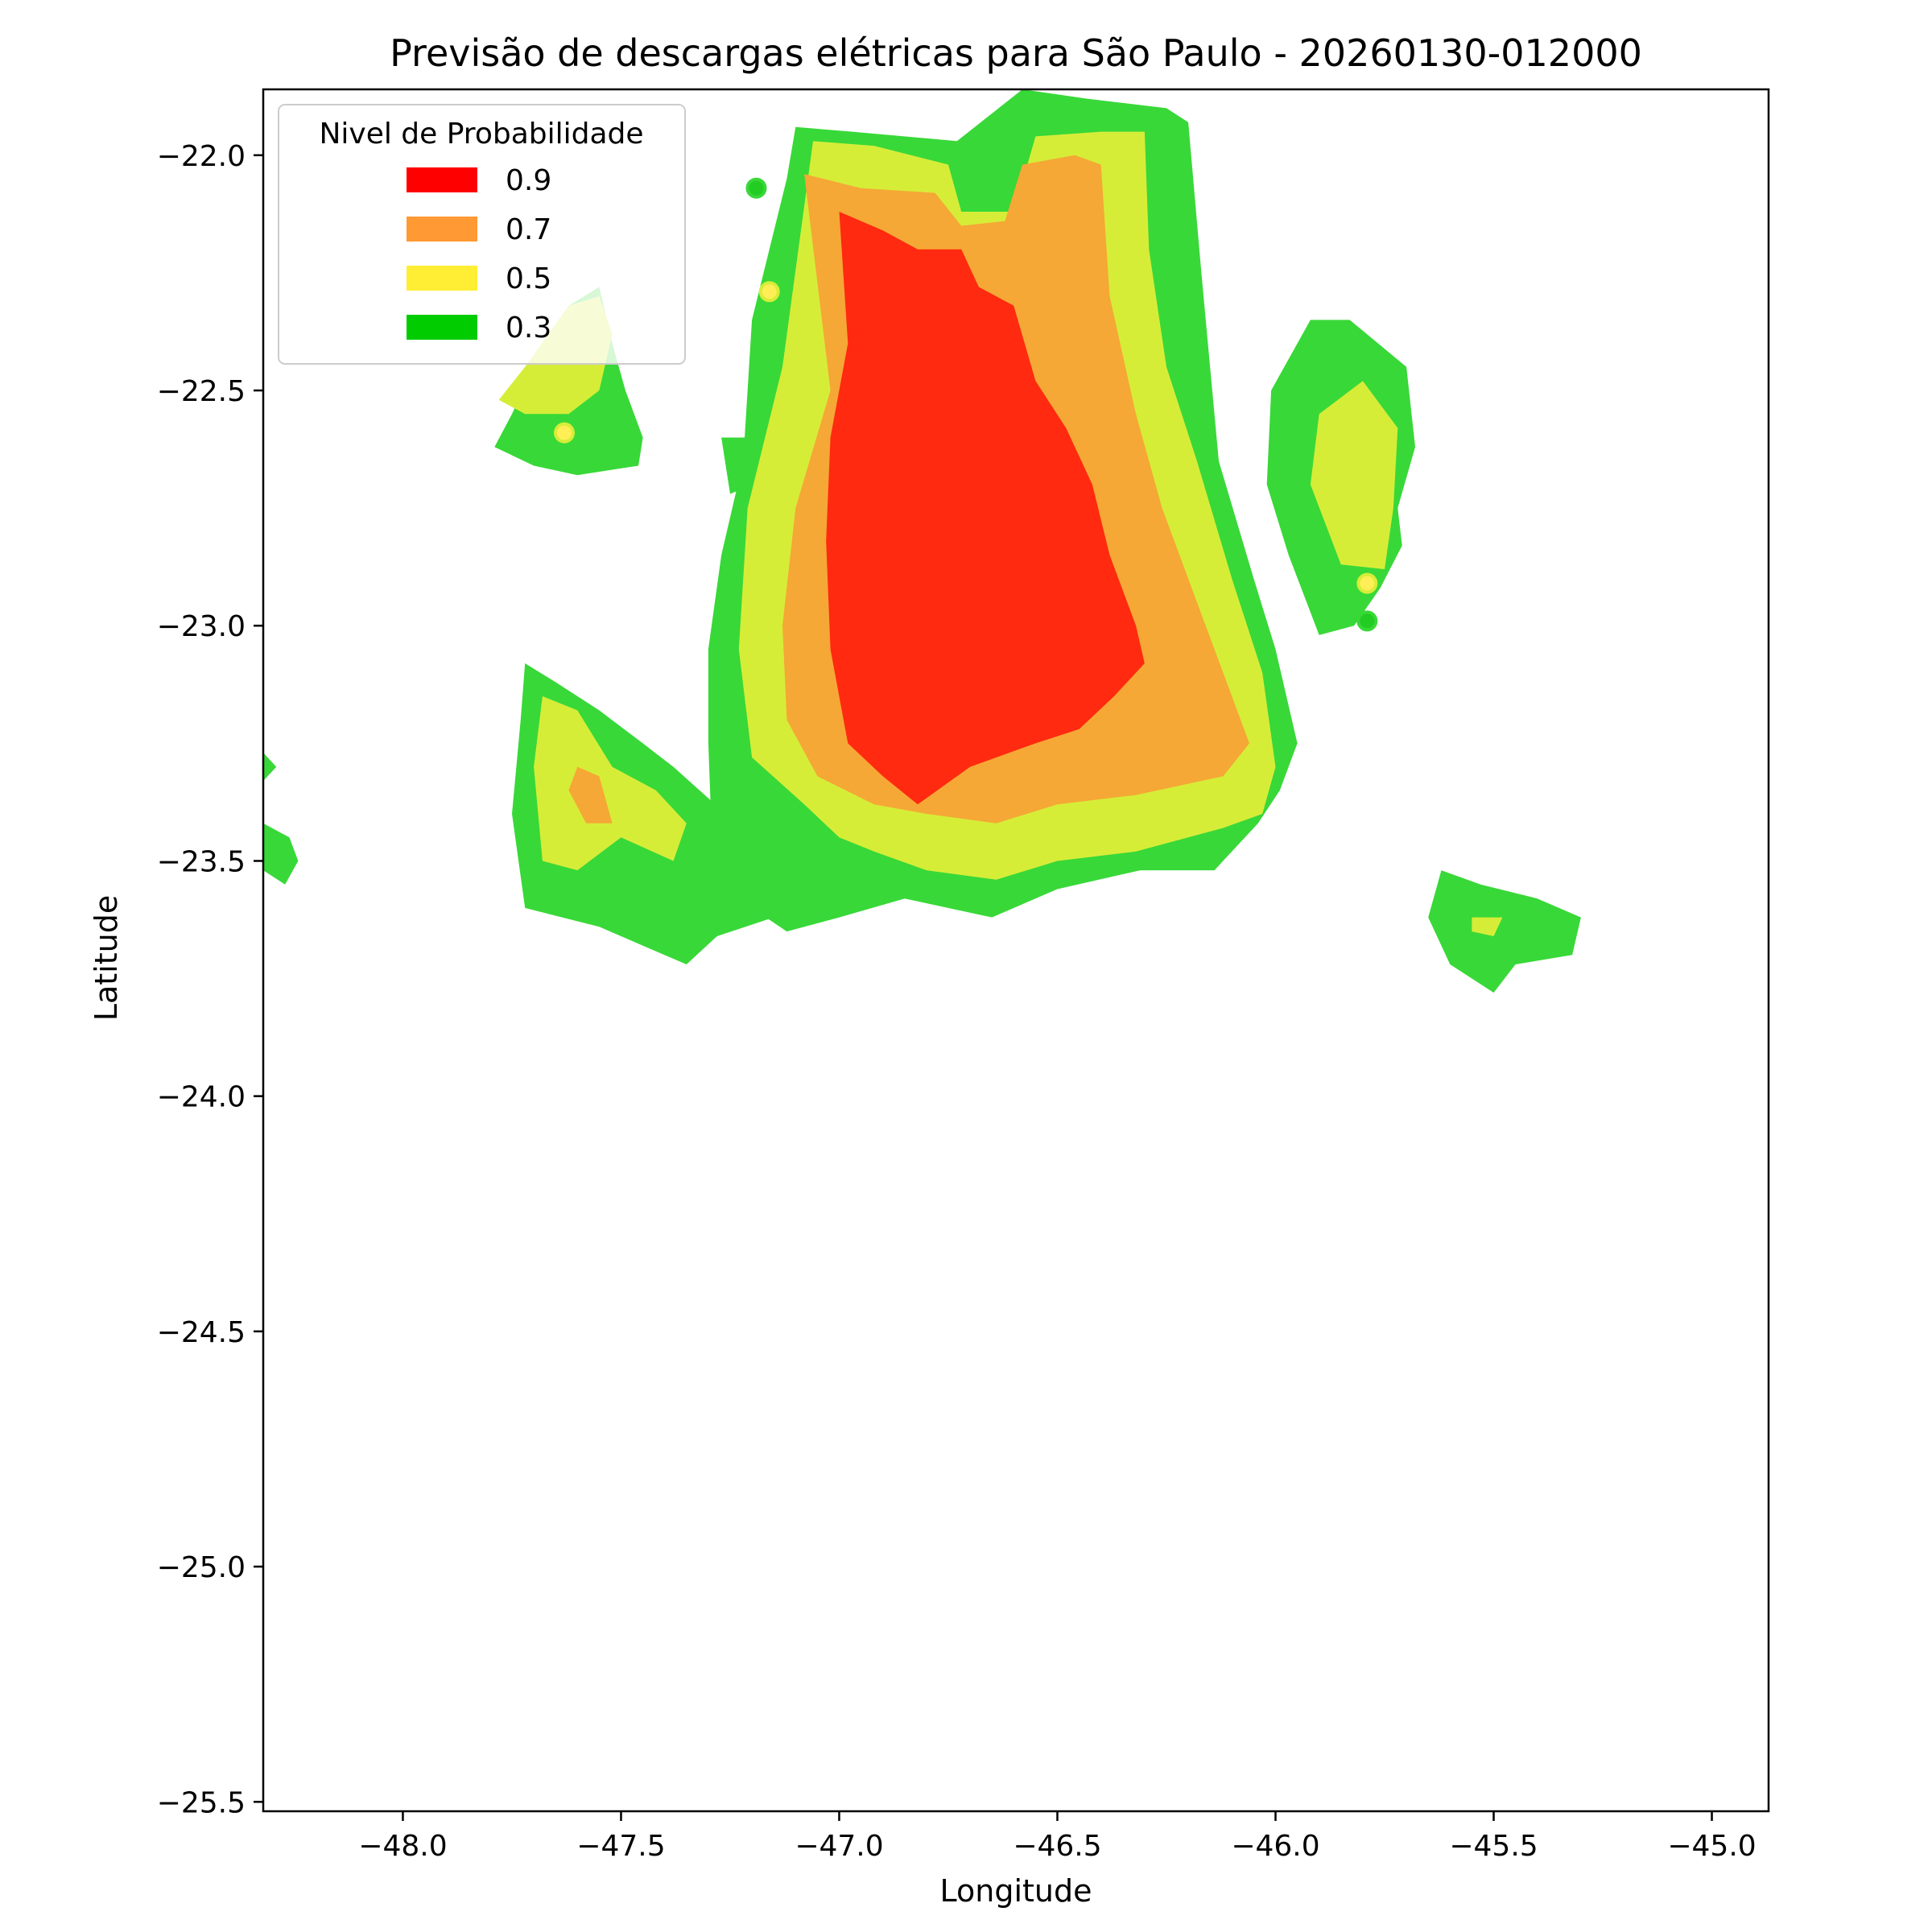  Describe the element at coordinates (528, 229) in the screenshot. I see `legend-label: 0.7` at that location.